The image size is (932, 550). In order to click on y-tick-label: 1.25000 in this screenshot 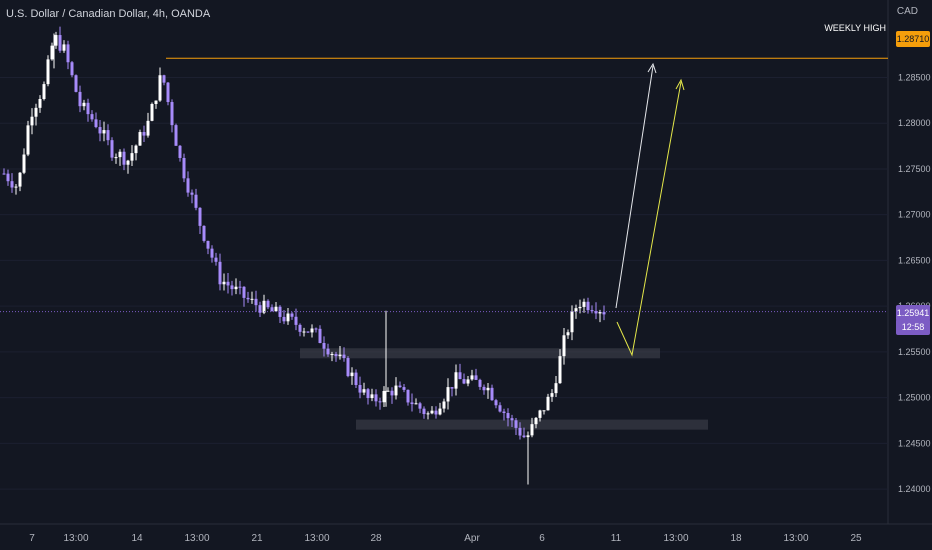, I will do `click(914, 398)`.